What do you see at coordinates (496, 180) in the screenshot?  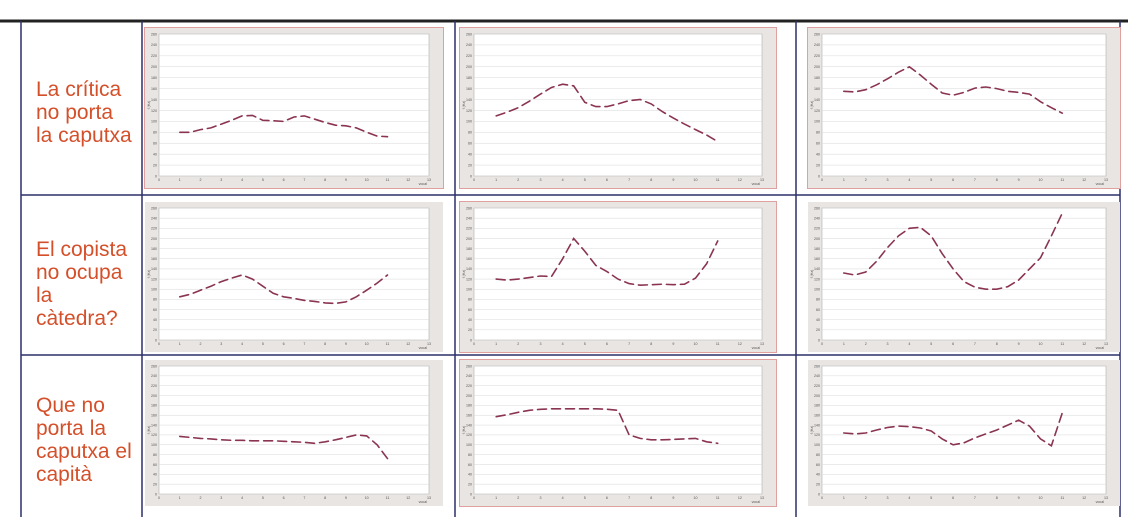 I see `x-tick-label: 1` at bounding box center [496, 180].